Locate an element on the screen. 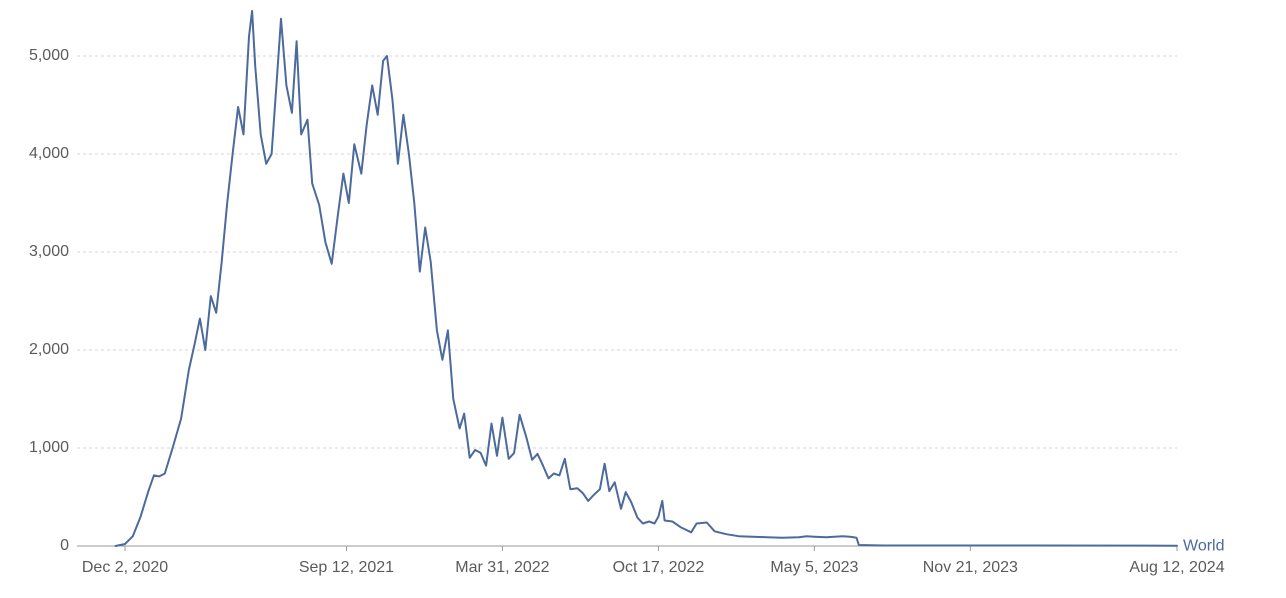 The height and width of the screenshot is (598, 1286). y-tick-label: 2,000 is located at coordinates (49, 349).